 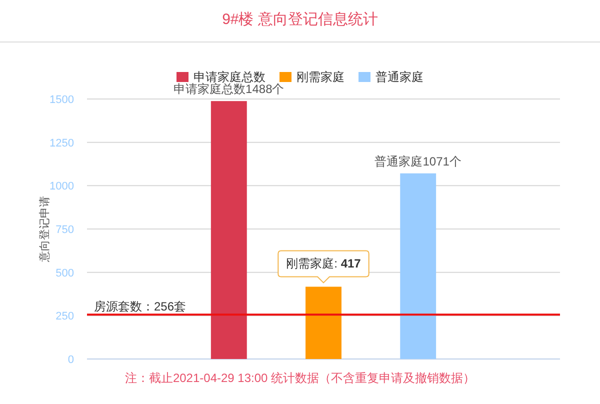 What do you see at coordinates (45, 229) in the screenshot?
I see `y-label: 意向登记申请` at bounding box center [45, 229].